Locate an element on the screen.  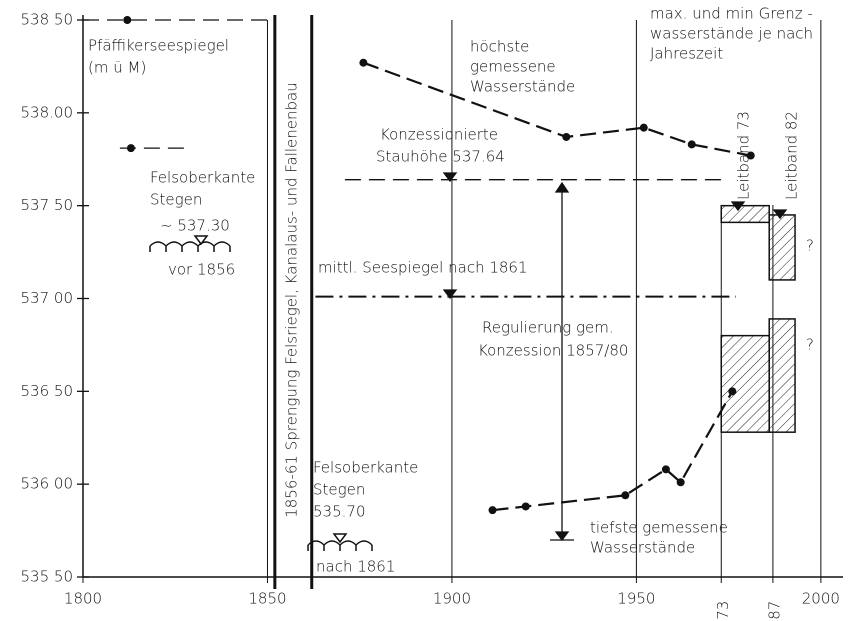
annotation: (m ü M) is located at coordinates (117, 68).